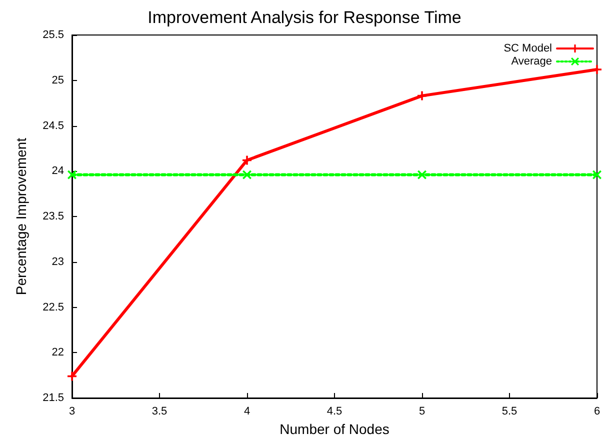  Describe the element at coordinates (53, 126) in the screenshot. I see `y-tick-label: 24.5` at that location.